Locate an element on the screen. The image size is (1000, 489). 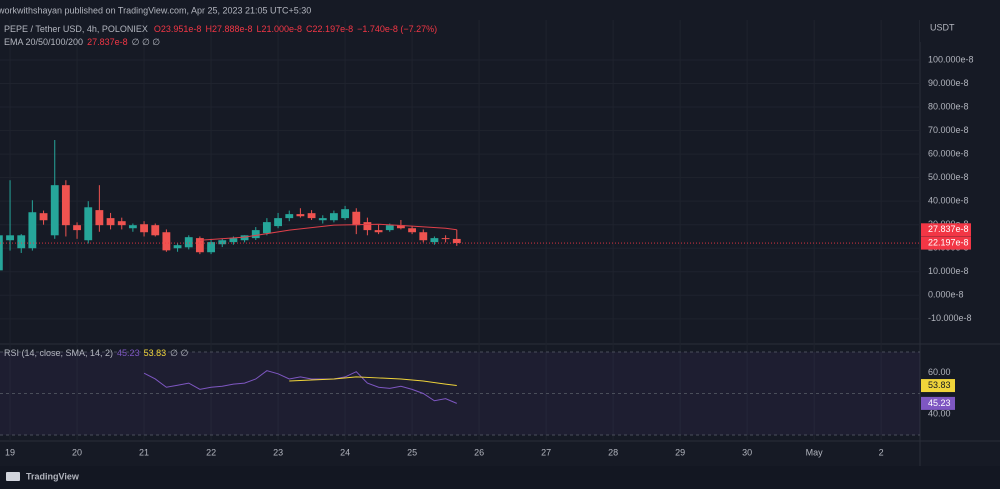
footer-brand: TradingView is located at coordinates (53, 476).